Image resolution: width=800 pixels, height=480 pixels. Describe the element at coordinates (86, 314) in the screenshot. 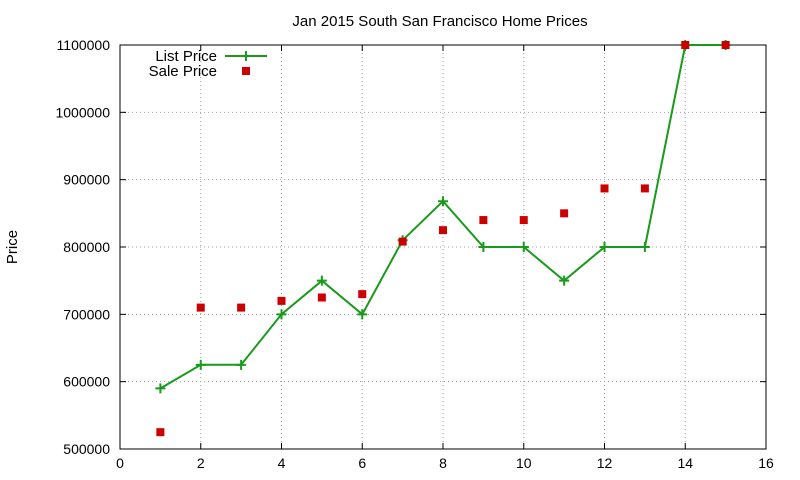

I see `y-tick-label: 700000` at that location.